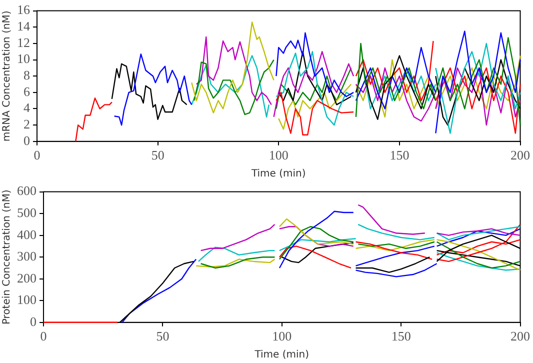  Describe the element at coordinates (43, 336) in the screenshot. I see `x-tick-label: 0` at that location.